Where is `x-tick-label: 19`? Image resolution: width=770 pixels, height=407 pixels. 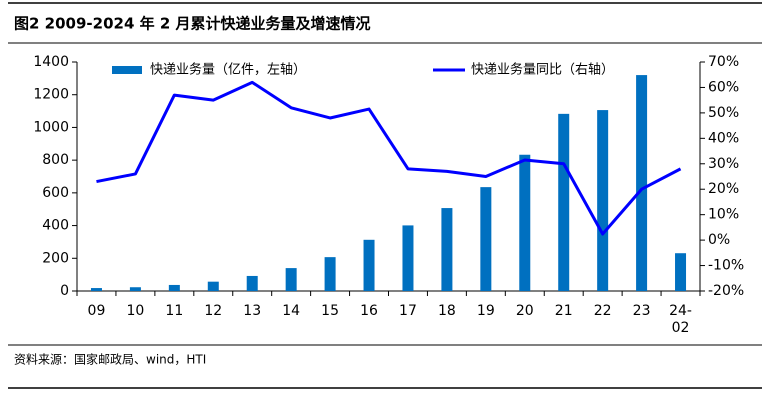 x-tick-label: 19 is located at coordinates (486, 311).